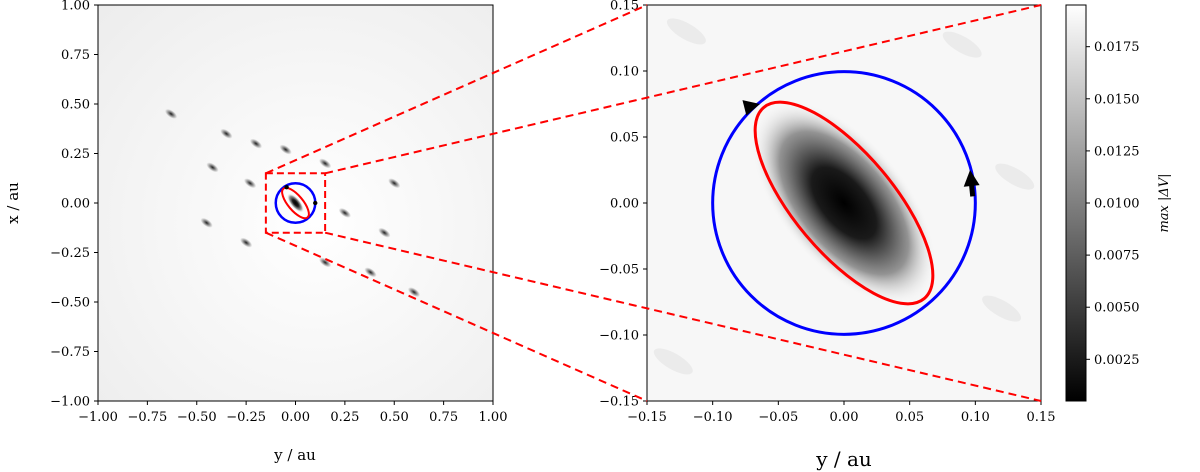  Describe the element at coordinates (443, 417) in the screenshot. I see `x-tick-label: 0.75` at that location.